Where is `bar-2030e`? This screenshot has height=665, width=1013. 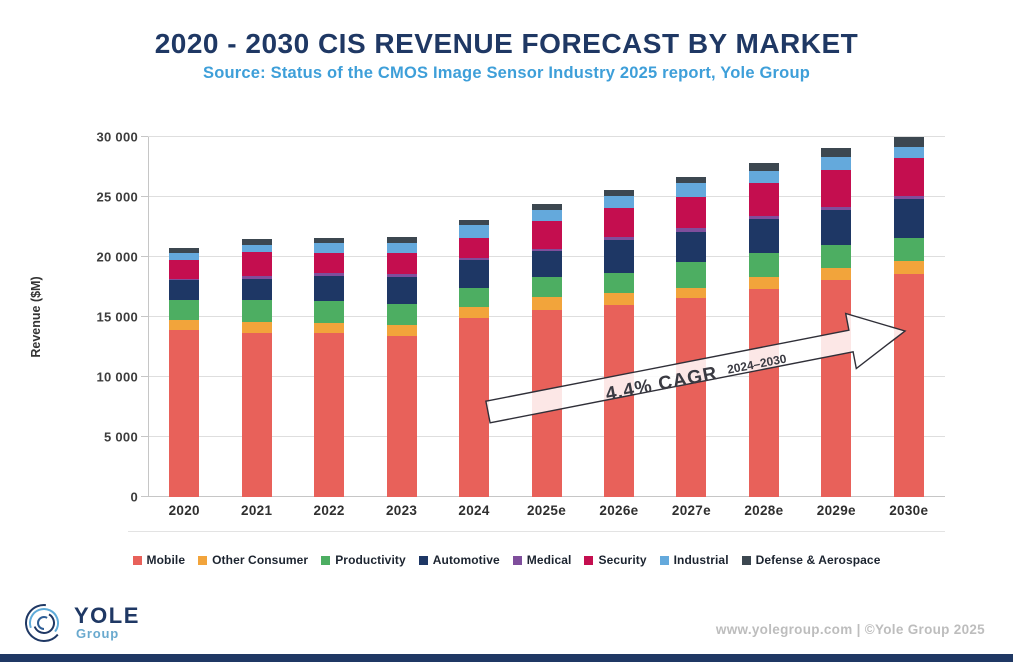
bar-2030e is located at coordinates (908, 316).